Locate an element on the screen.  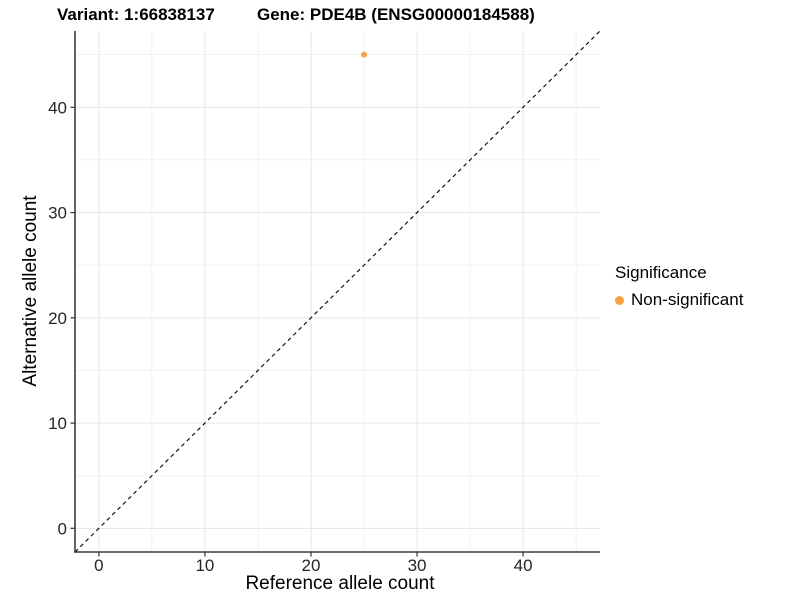
x-tick-label: 0 is located at coordinates (98, 565).